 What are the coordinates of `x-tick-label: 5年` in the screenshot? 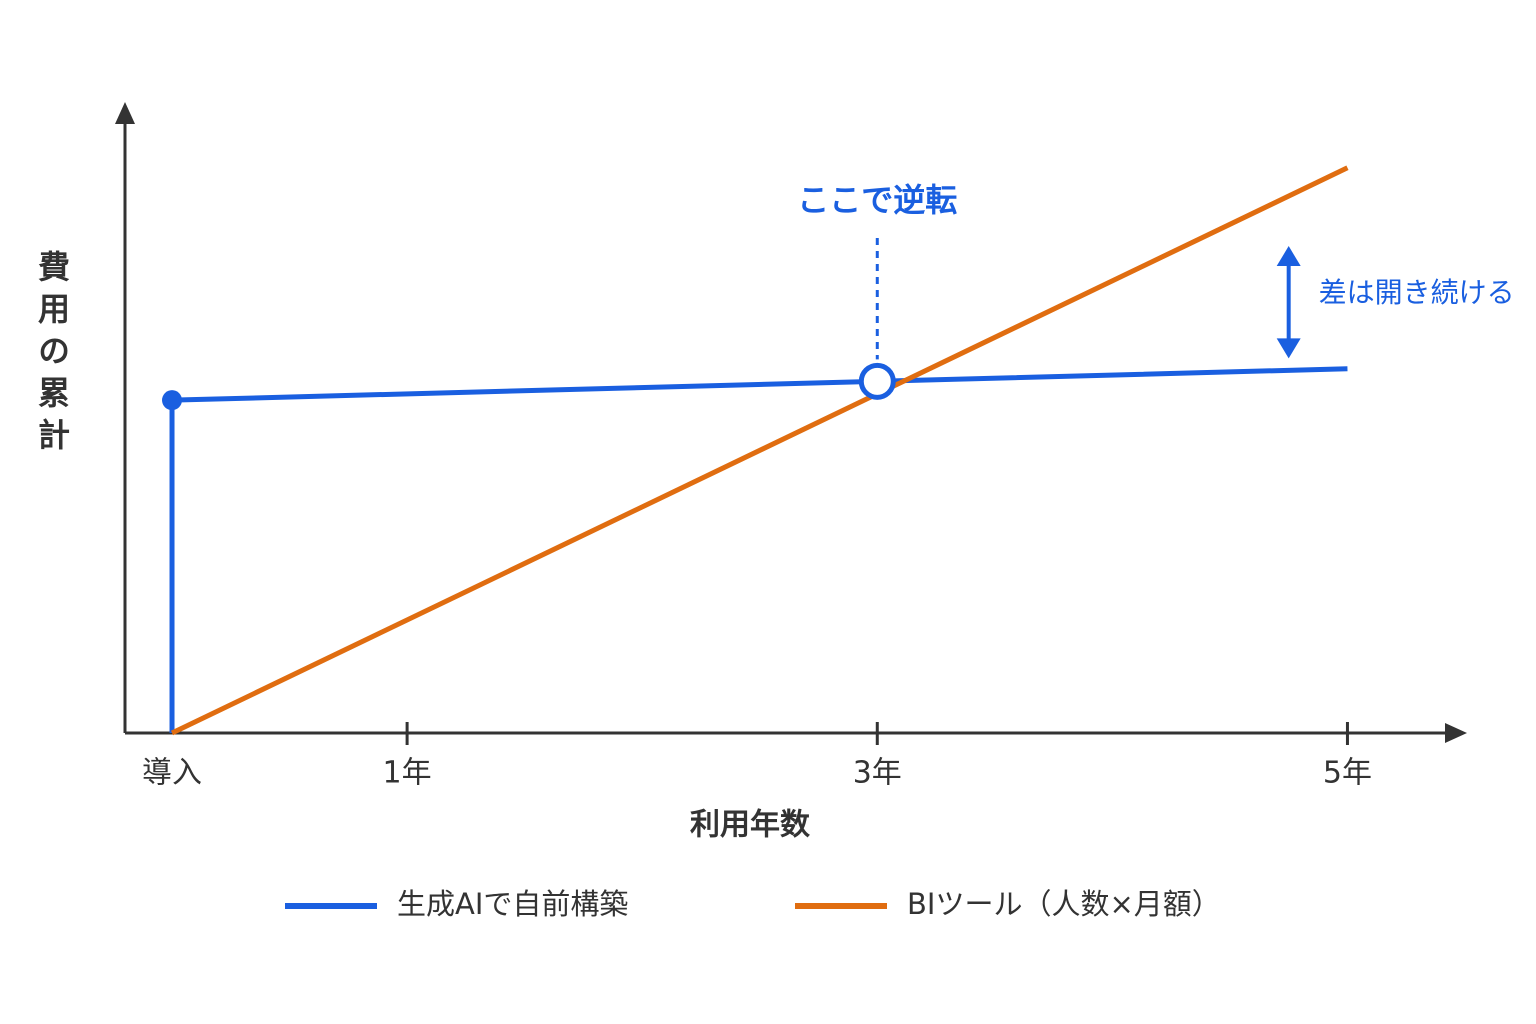 It's located at (1347, 773).